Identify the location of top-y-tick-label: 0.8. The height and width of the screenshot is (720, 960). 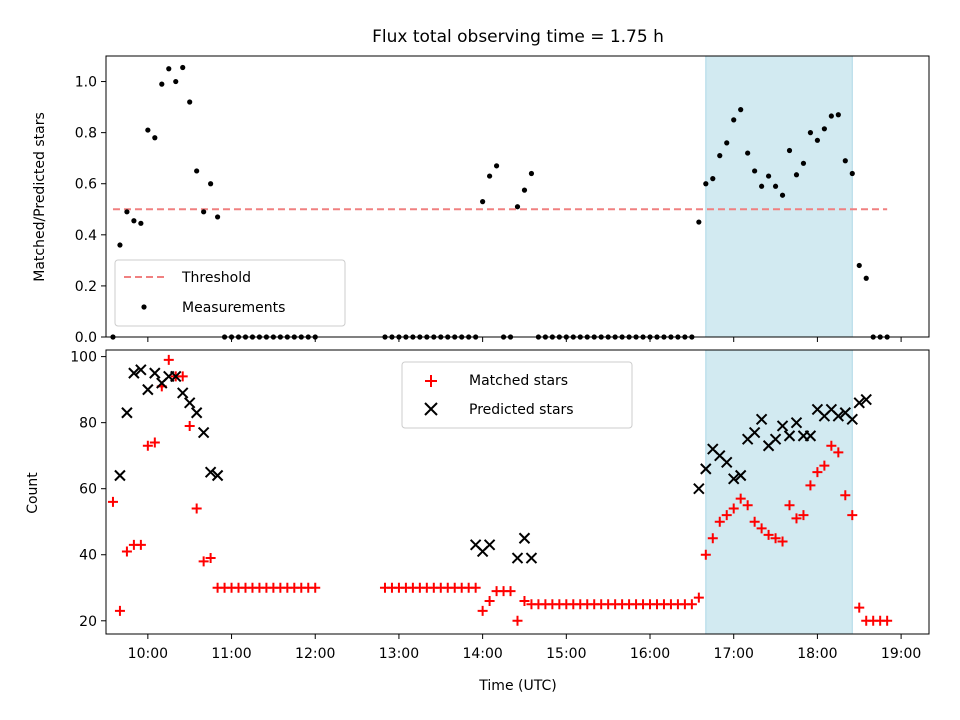
(86, 134).